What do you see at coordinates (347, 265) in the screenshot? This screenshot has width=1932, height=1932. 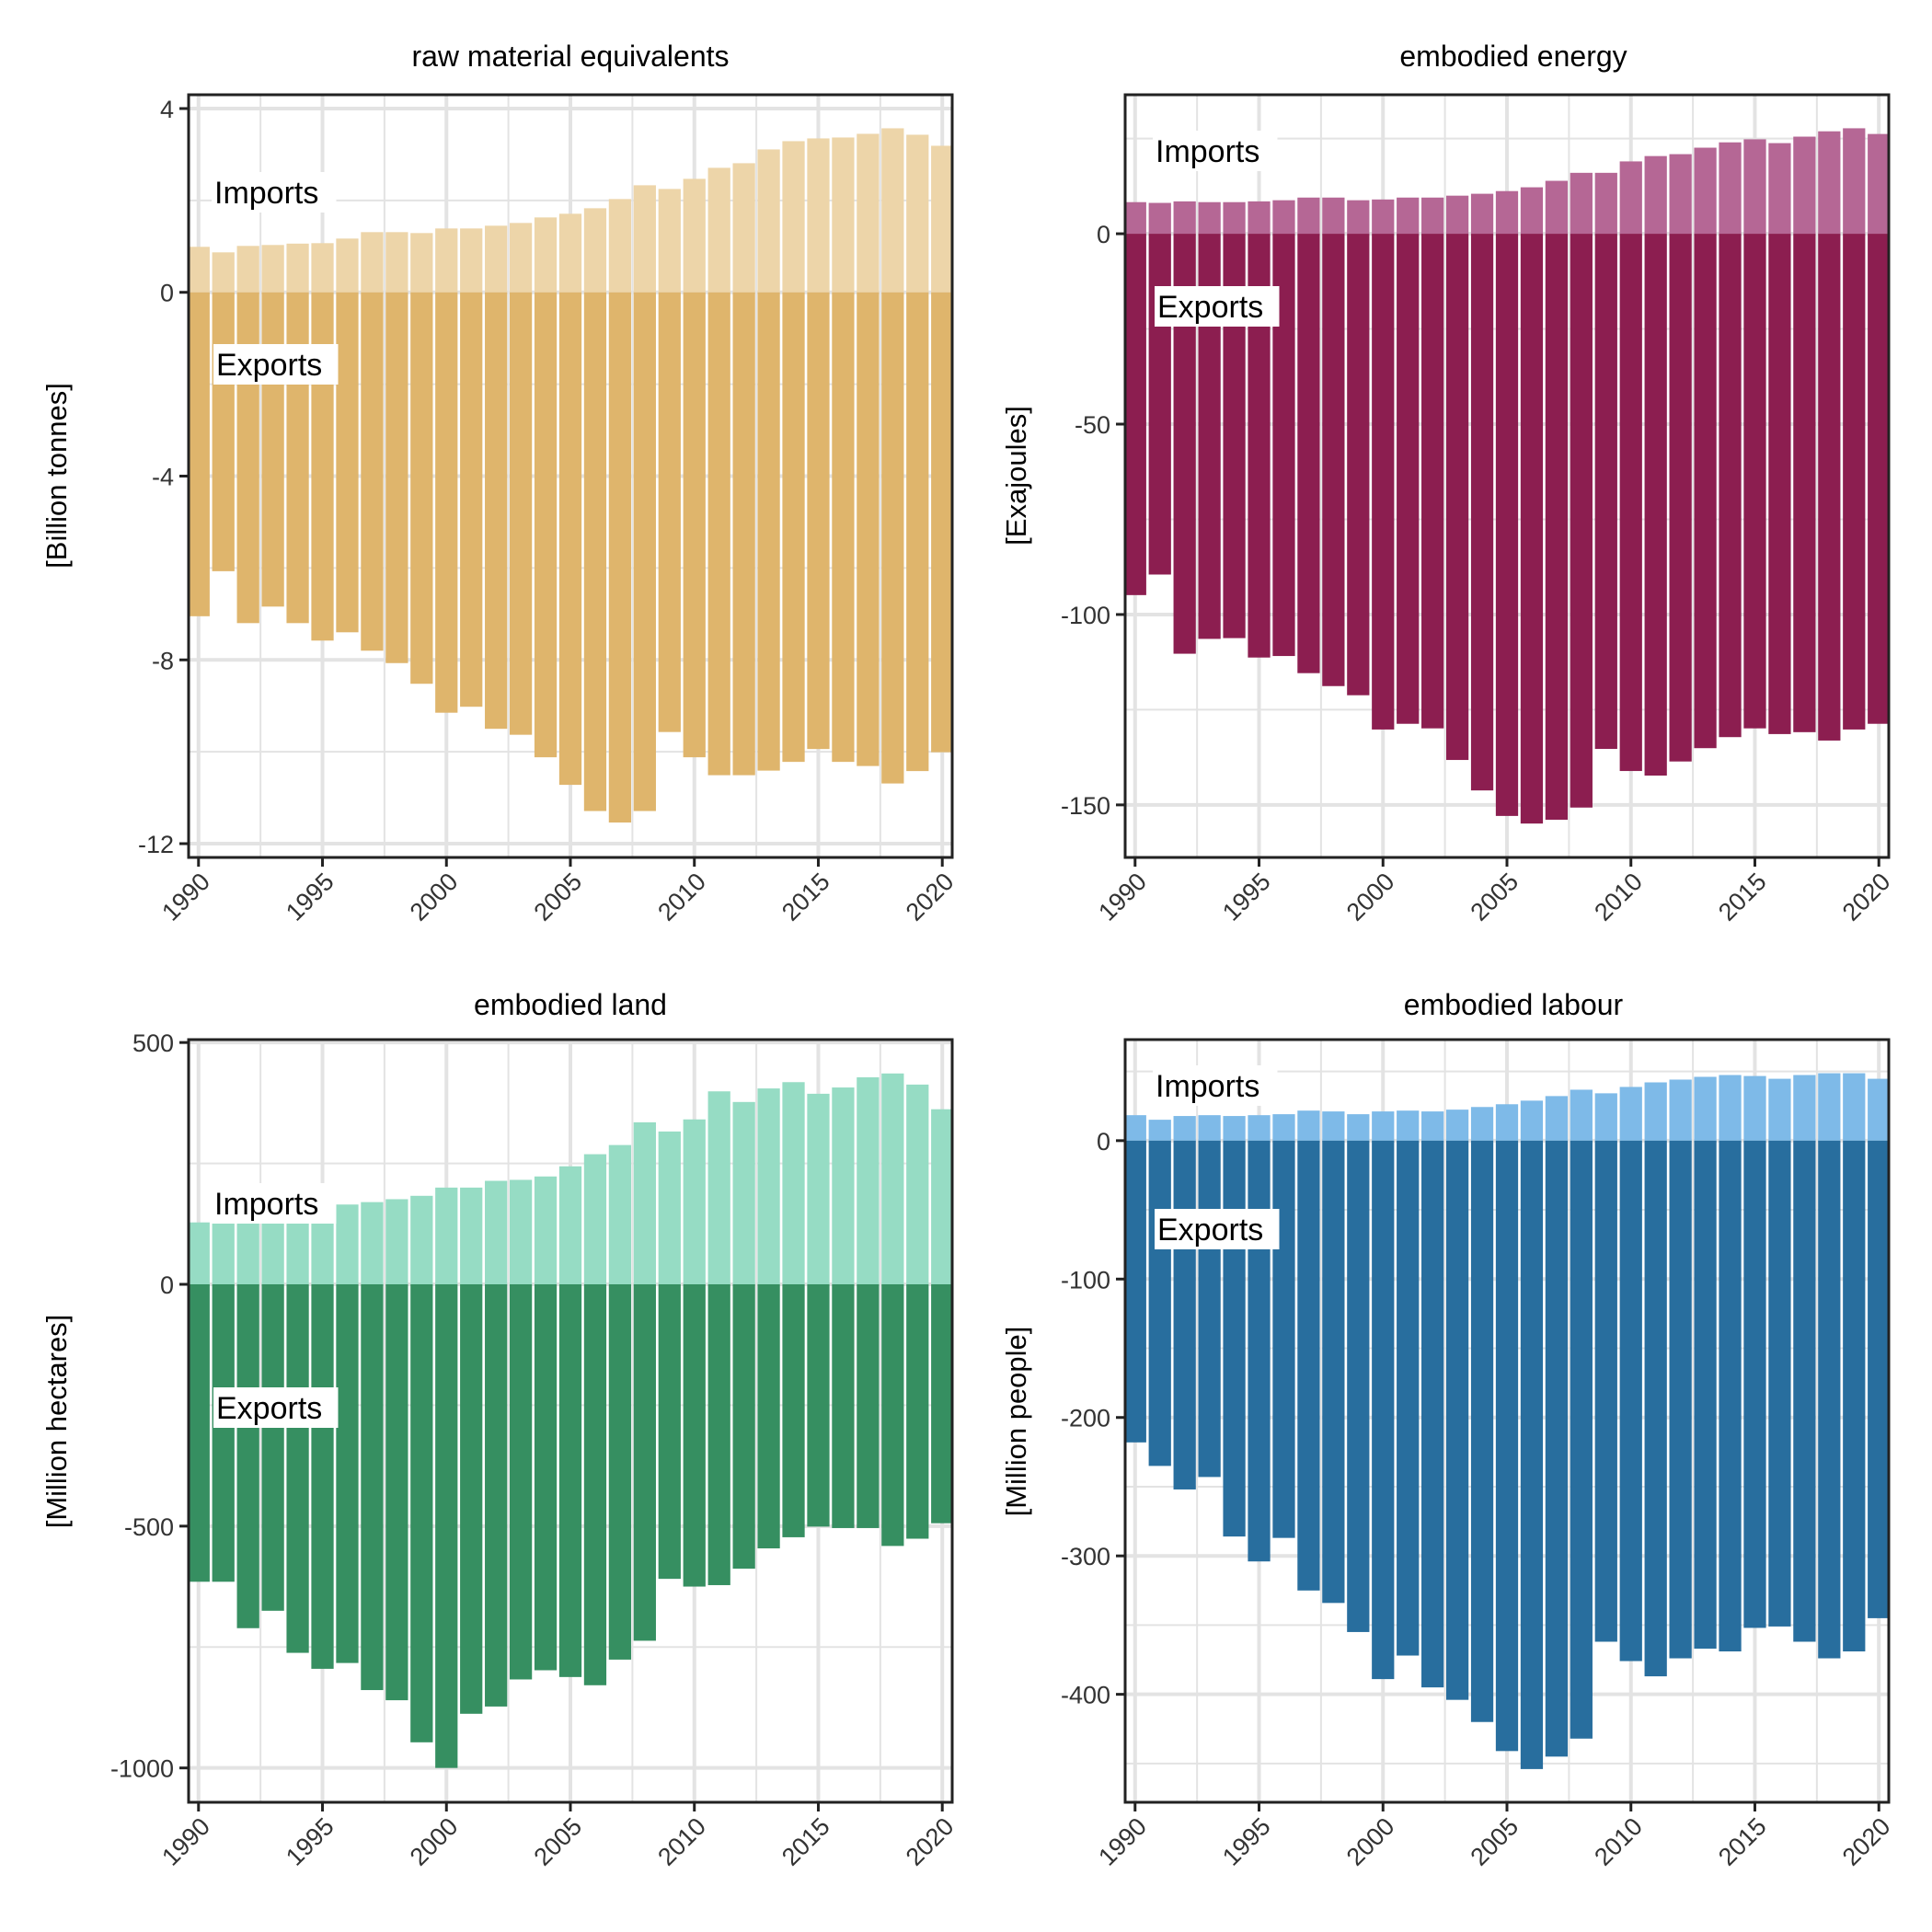 I see `import-bar-1996` at bounding box center [347, 265].